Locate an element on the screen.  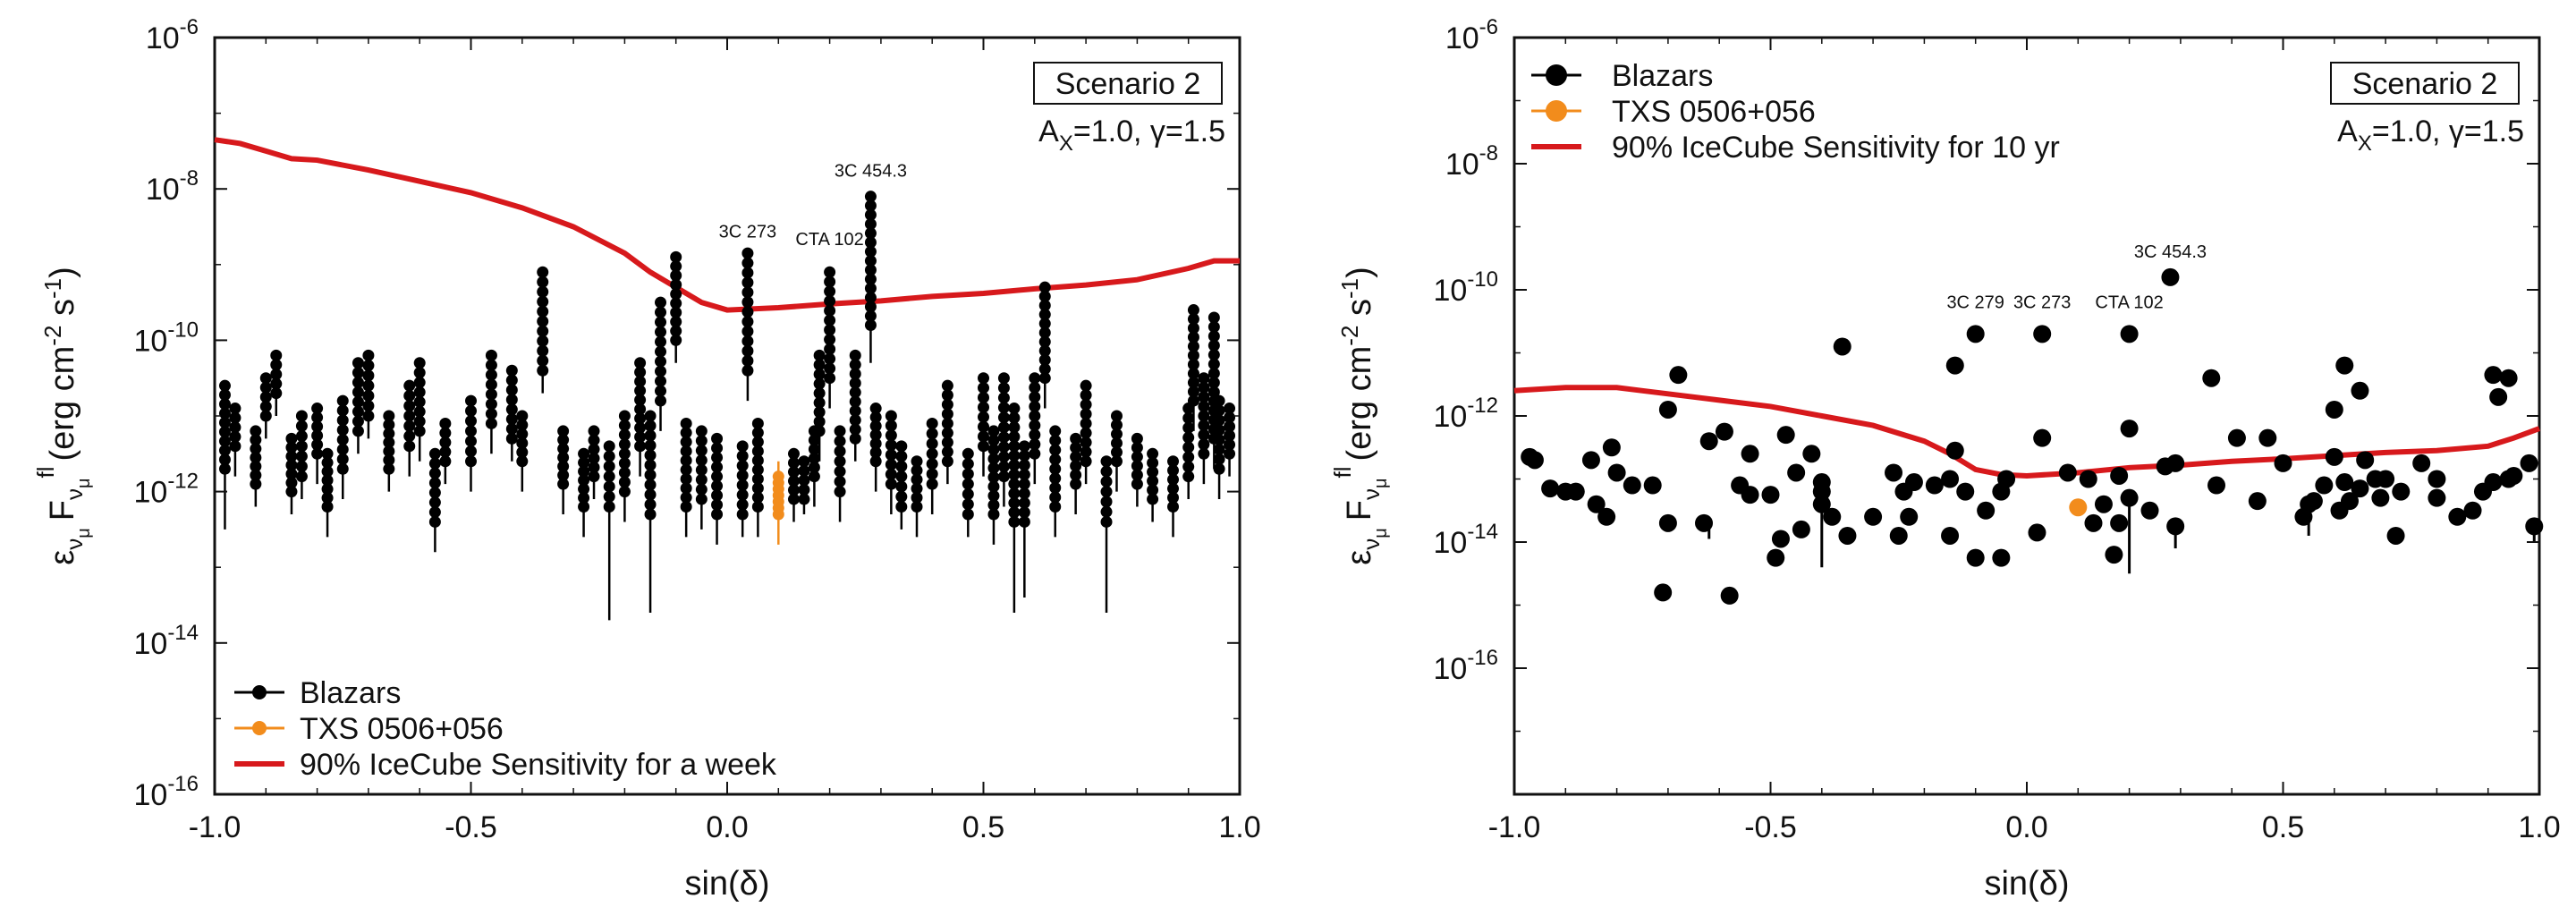
left-xtick-label: 0.5 is located at coordinates (983, 827).